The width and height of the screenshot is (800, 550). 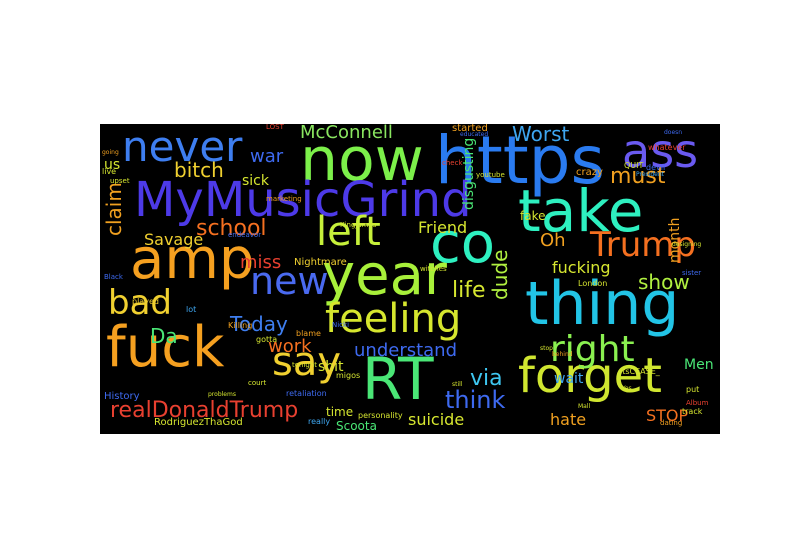 What do you see at coordinates (308, 333) in the screenshot?
I see `word-blame: blame` at bounding box center [308, 333].